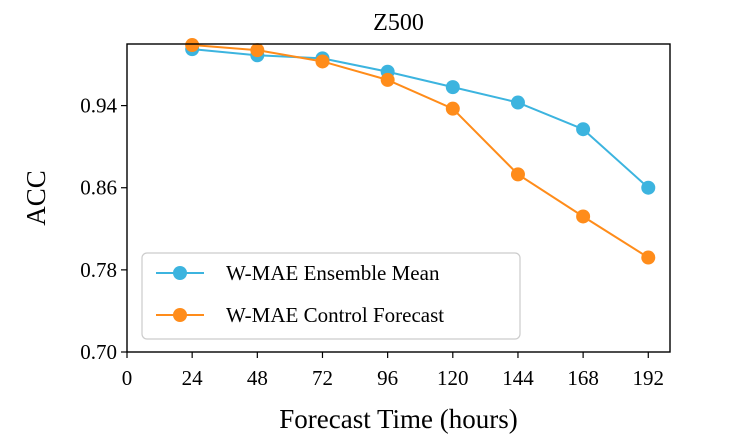 This screenshot has height=442, width=746. I want to click on x-axis-title: Forecast Time (hours), so click(398, 419).